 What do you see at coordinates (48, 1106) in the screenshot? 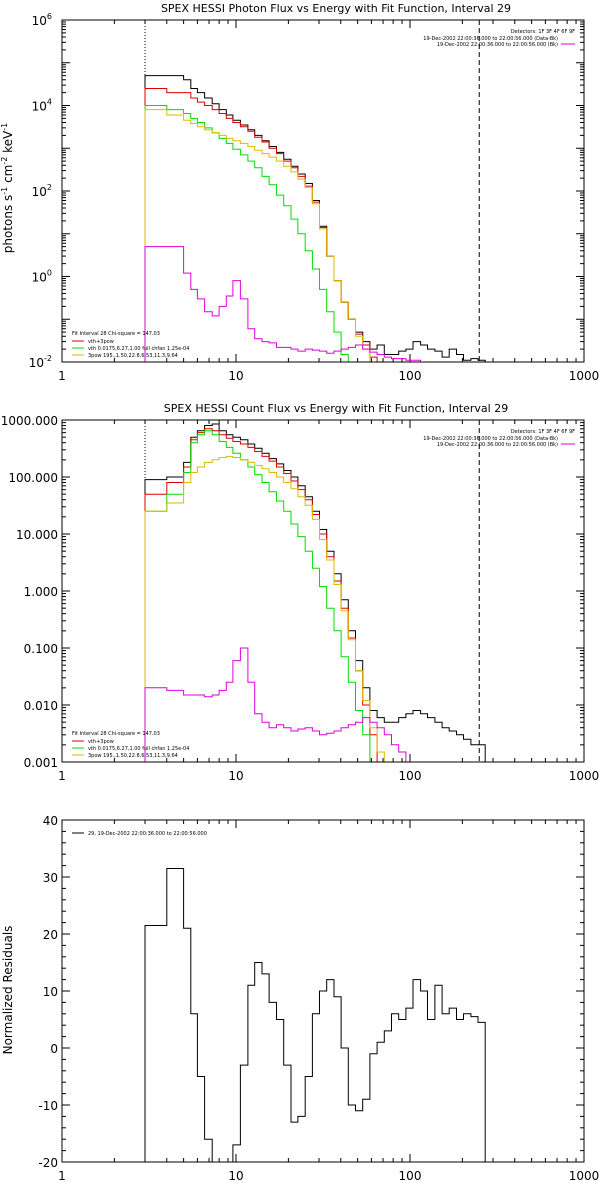
I see `y-tick-label: -10` at bounding box center [48, 1106].